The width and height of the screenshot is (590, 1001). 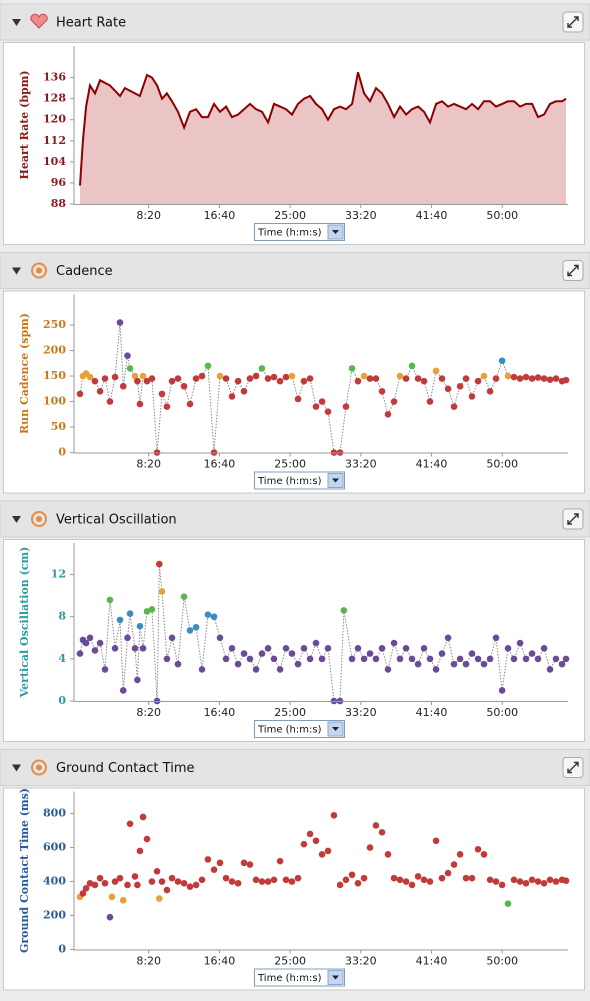 What do you see at coordinates (432, 961) in the screenshot?
I see `x-tick-label: 41:40` at bounding box center [432, 961].